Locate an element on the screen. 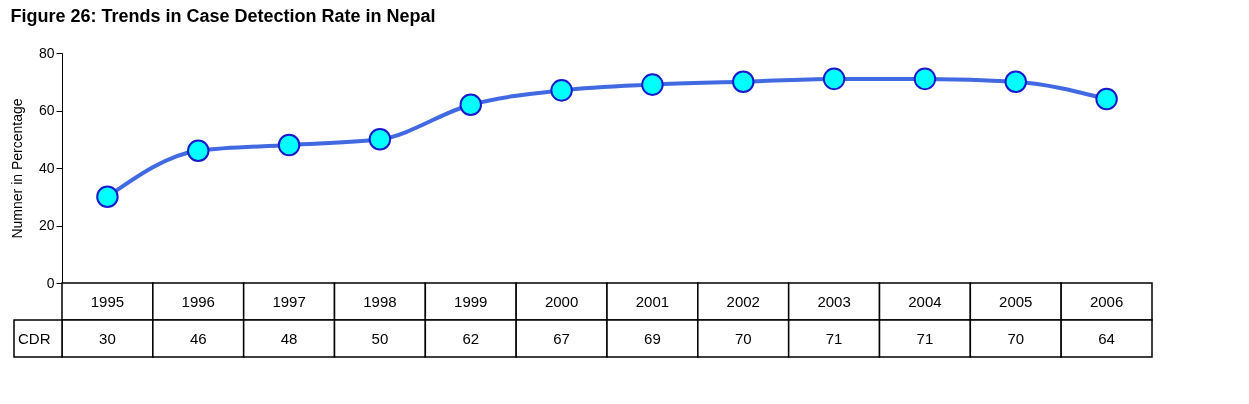 This screenshot has height=404, width=1249. y-tick-label: 40 is located at coordinates (46, 167).